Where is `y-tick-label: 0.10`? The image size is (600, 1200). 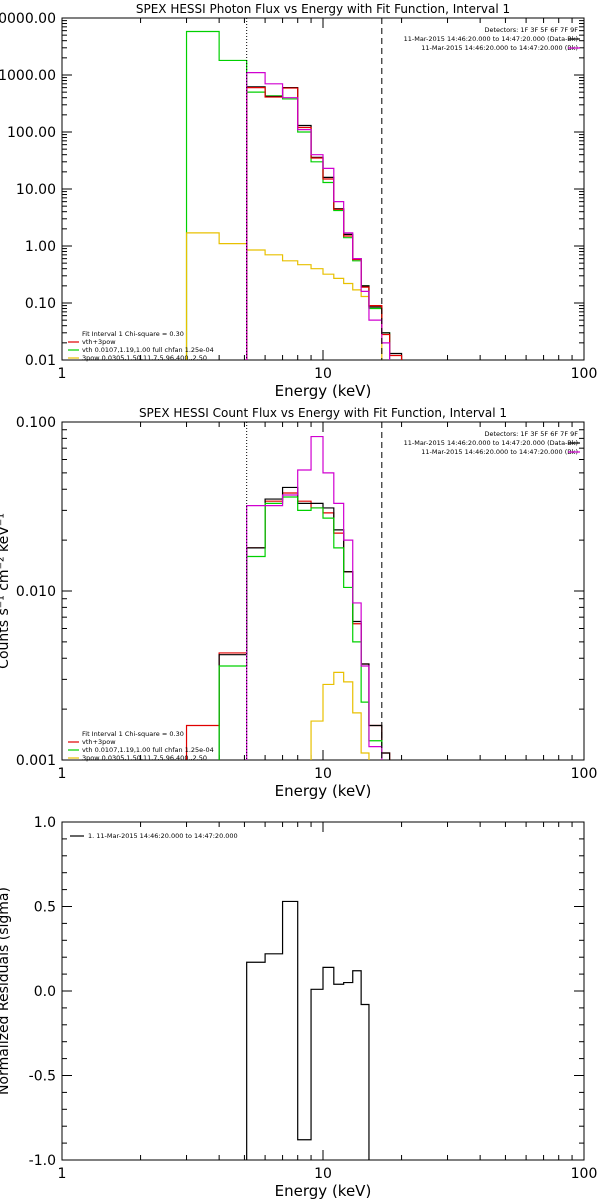 y-tick-label: 0.10 is located at coordinates (40, 304).